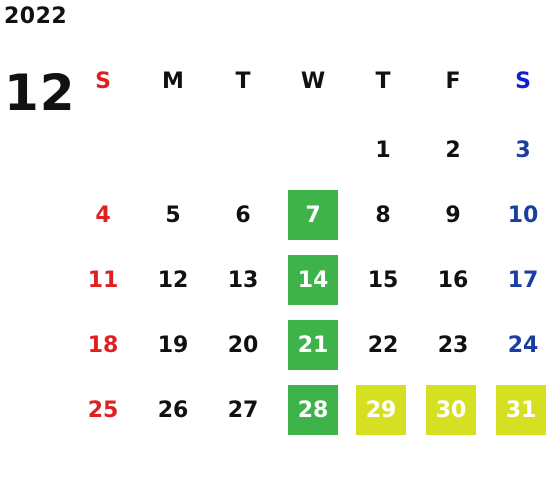  I want to click on day-cell: 16, so click(453, 280).